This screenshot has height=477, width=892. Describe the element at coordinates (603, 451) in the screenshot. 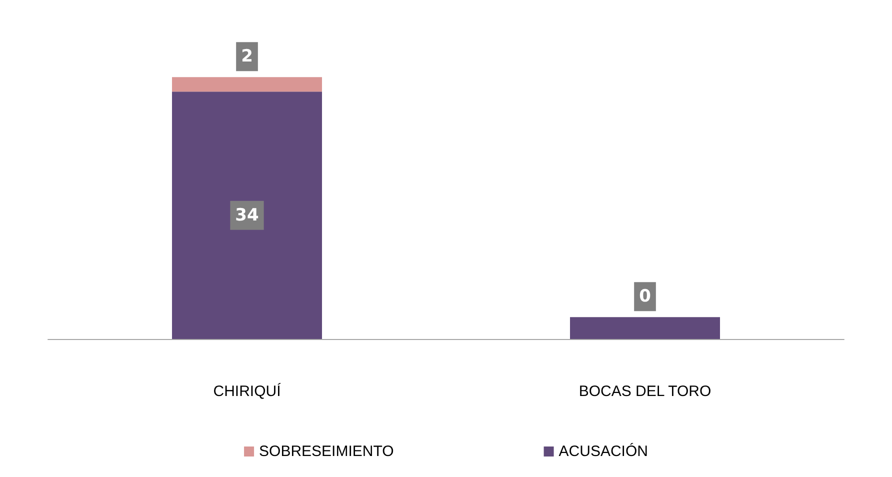

I see `legend-label: ACUSACIÓN` at that location.